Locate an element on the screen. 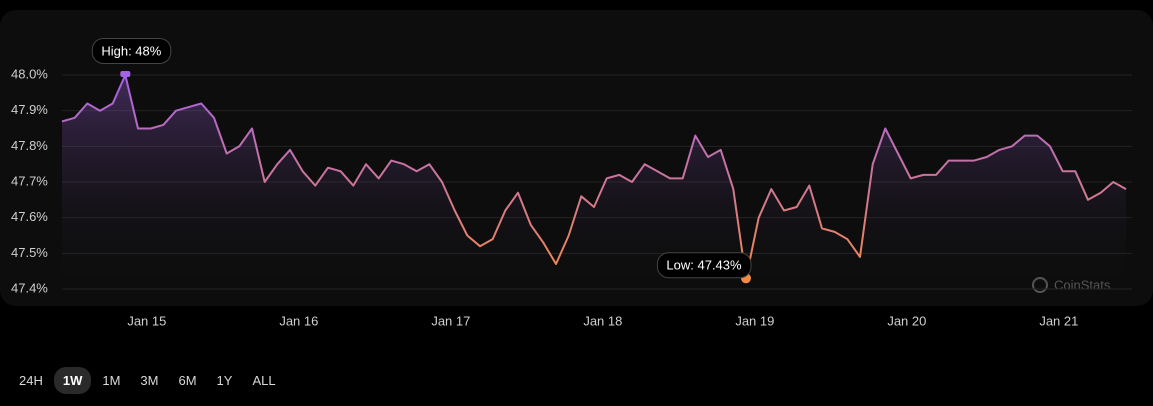 The height and width of the screenshot is (406, 1153). high-label: High: 48% is located at coordinates (131, 50).